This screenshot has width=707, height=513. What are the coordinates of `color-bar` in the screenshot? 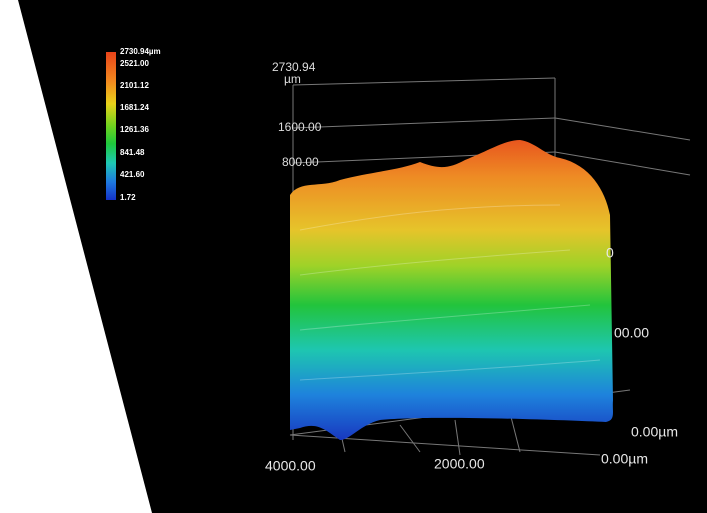 It's located at (111, 126).